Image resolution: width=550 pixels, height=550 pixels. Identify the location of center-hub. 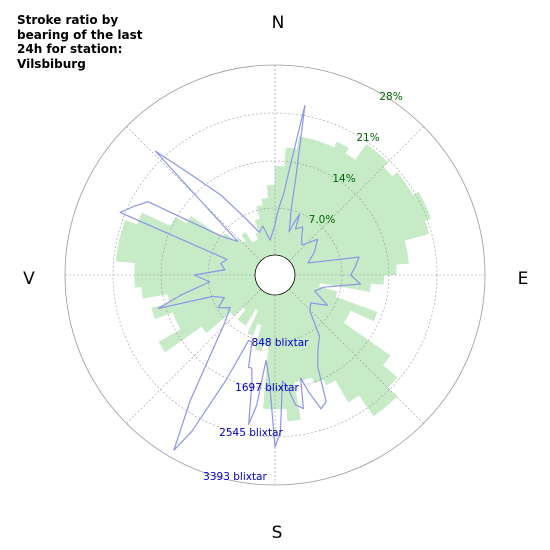
(275, 275).